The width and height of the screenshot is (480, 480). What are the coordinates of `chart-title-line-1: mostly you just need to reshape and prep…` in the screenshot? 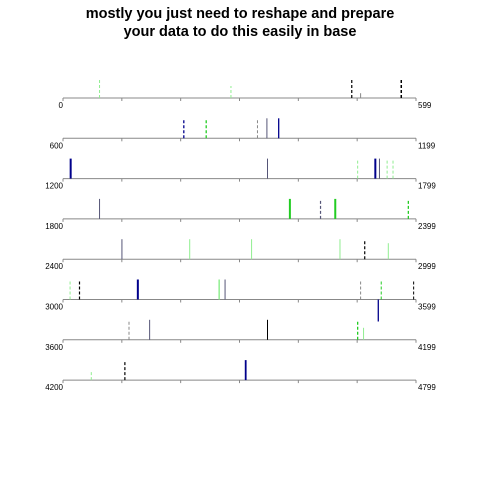 It's located at (240, 14).